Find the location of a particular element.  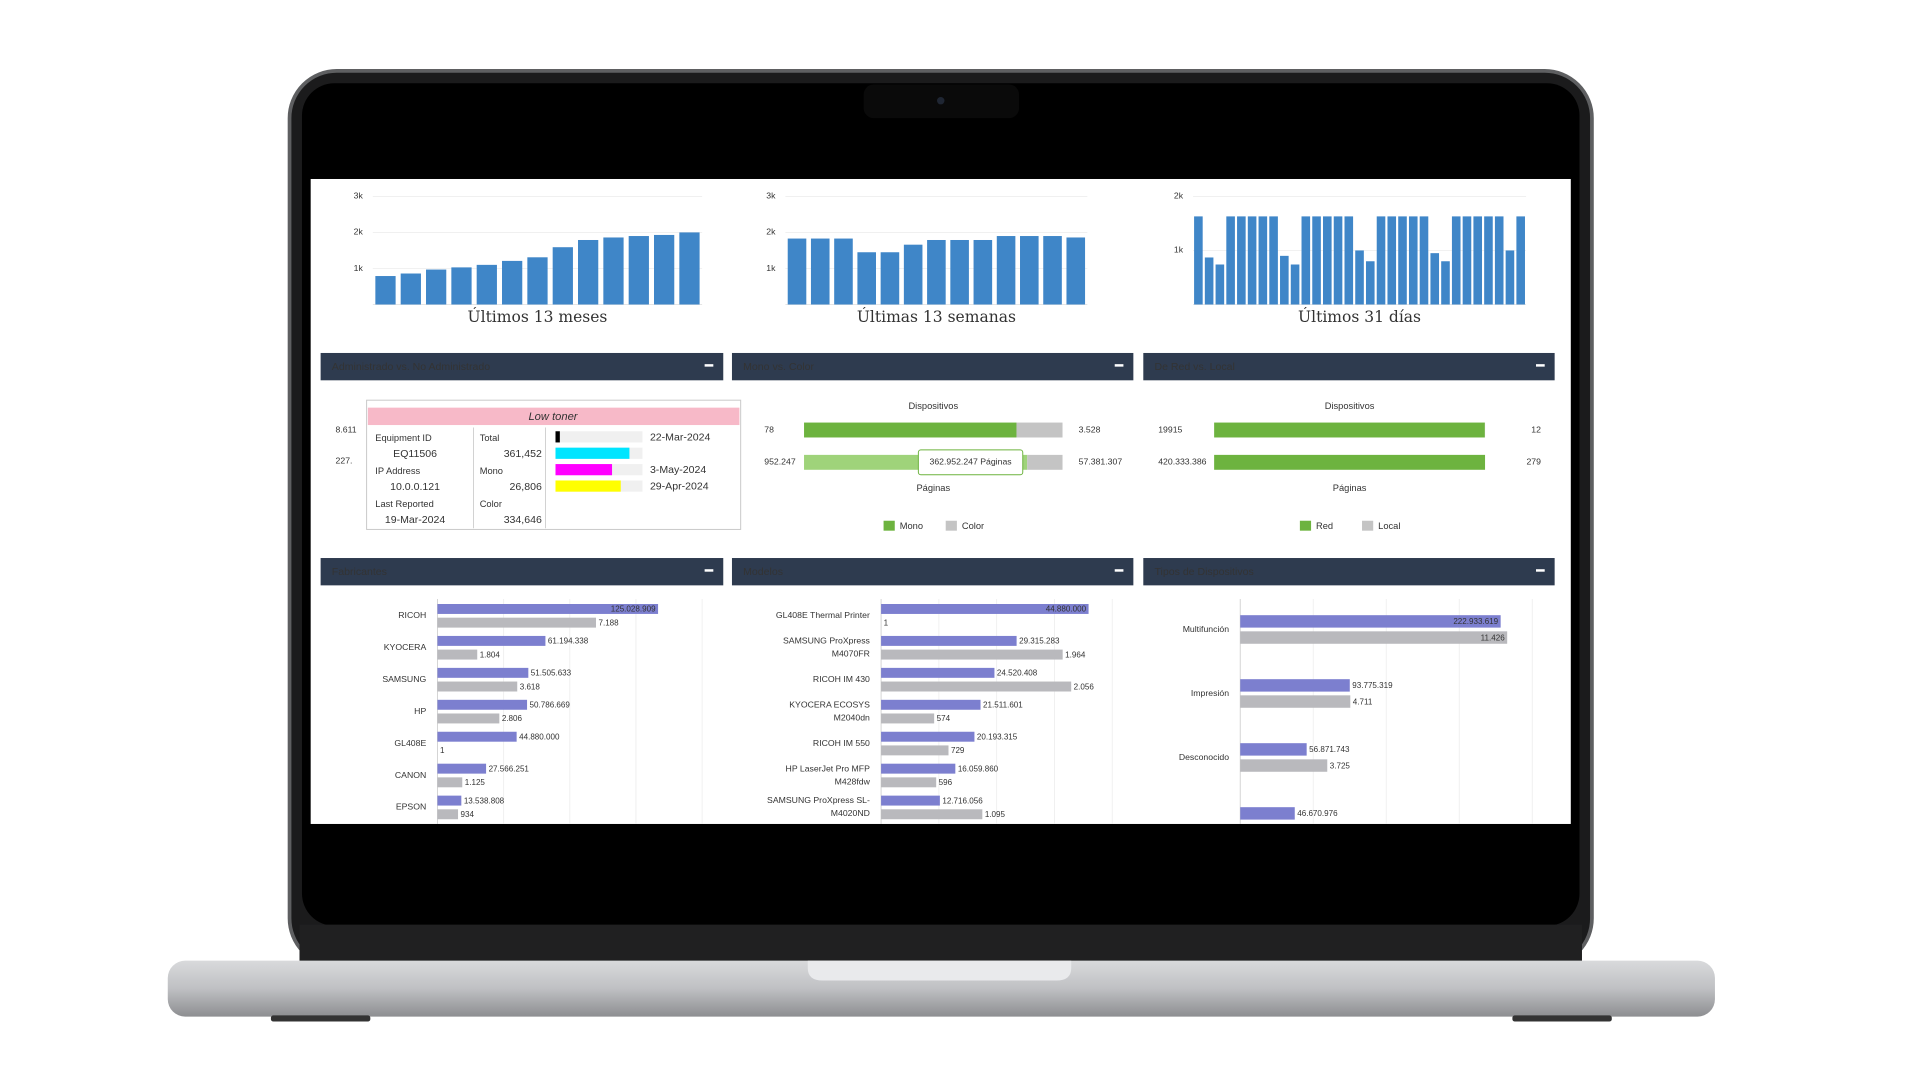

row-label: 57.381.307 is located at coordinates (1101, 462).